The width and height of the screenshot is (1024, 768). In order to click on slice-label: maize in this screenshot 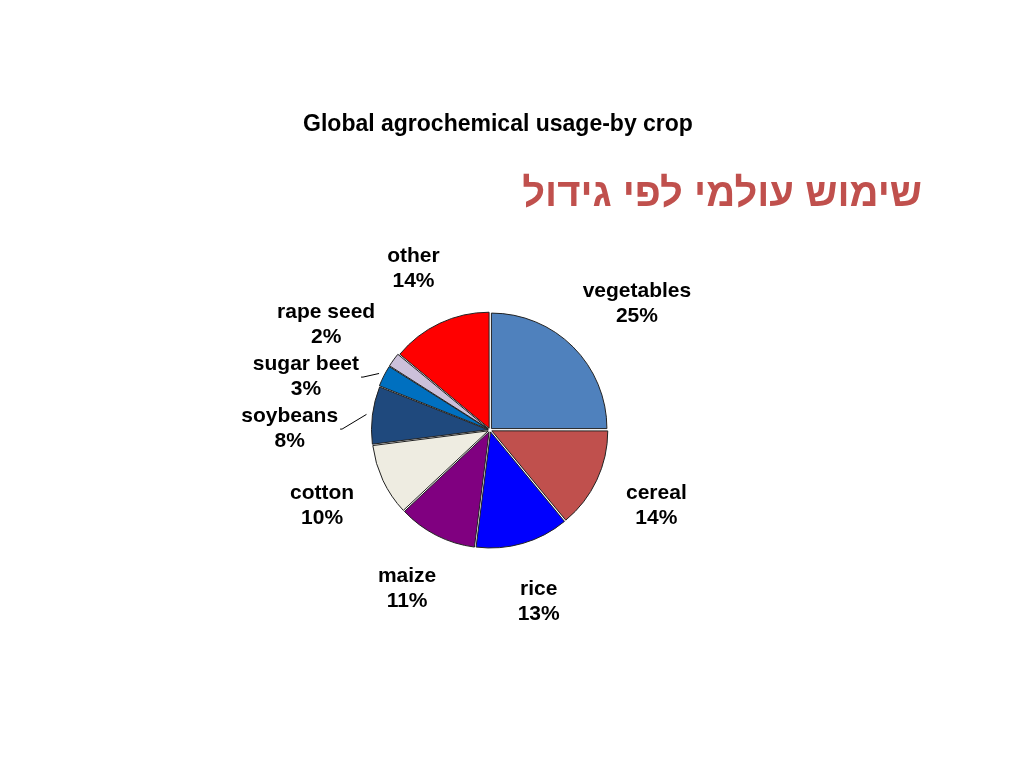, I will do `click(407, 575)`.